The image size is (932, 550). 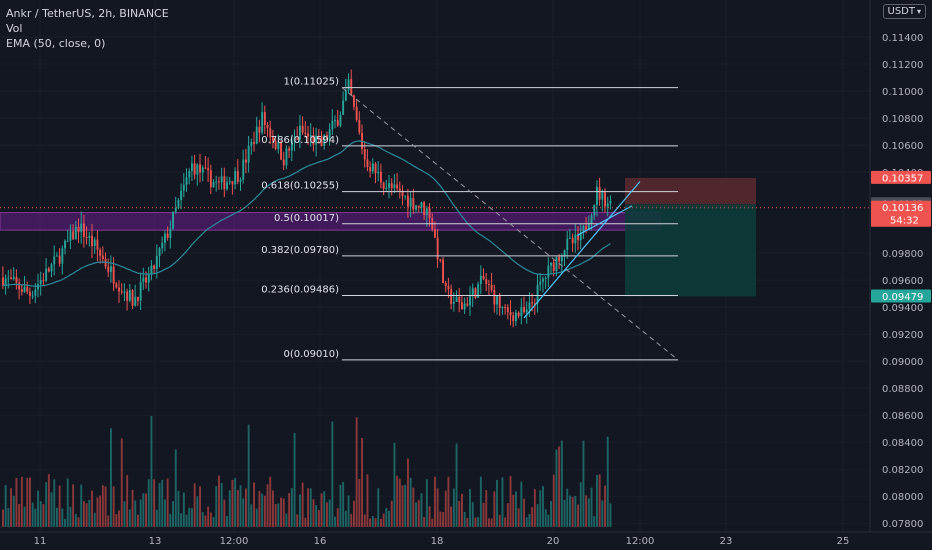 I want to click on price-tick-label: 0.08400, so click(x=902, y=443).